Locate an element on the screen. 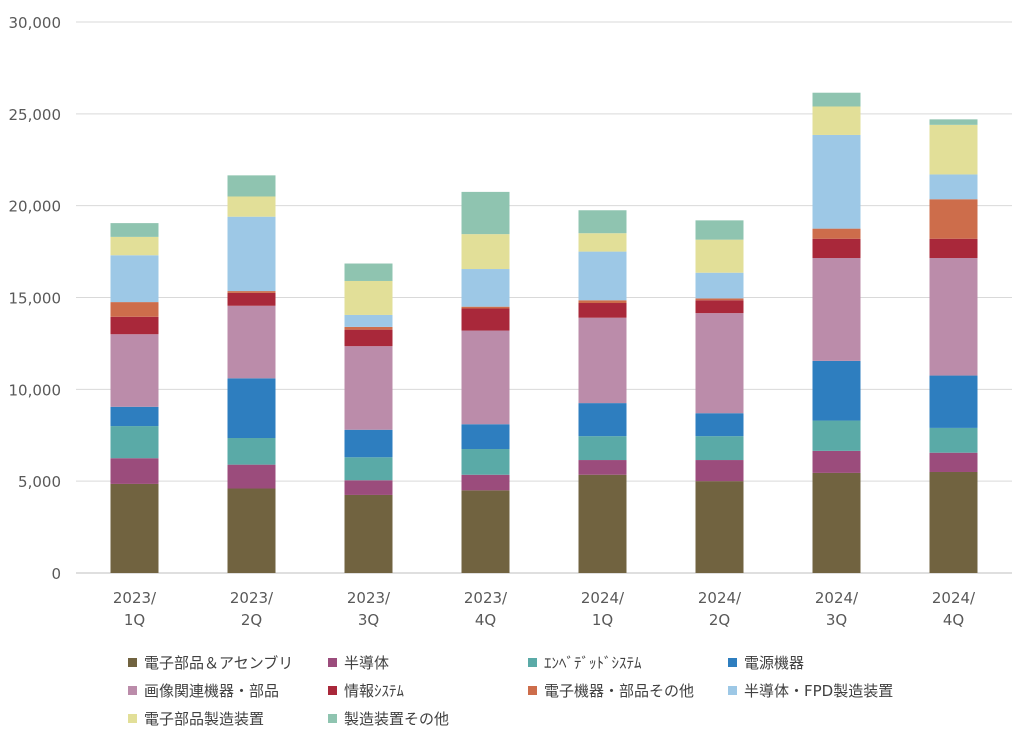 The width and height of the screenshot is (1033, 751). y-tick-label: 5,000 is located at coordinates (39, 482).